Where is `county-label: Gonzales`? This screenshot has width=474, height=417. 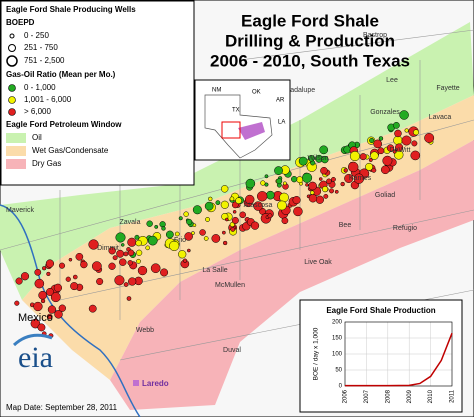
county-label: Gonzales is located at coordinates (385, 112).